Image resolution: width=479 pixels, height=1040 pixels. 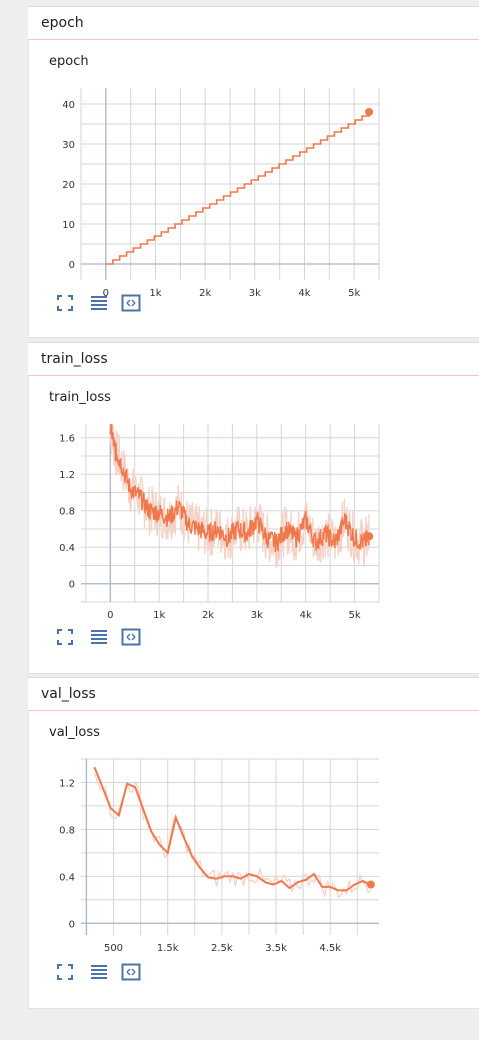 I want to click on series-raw-line, so click(x=239, y=496).